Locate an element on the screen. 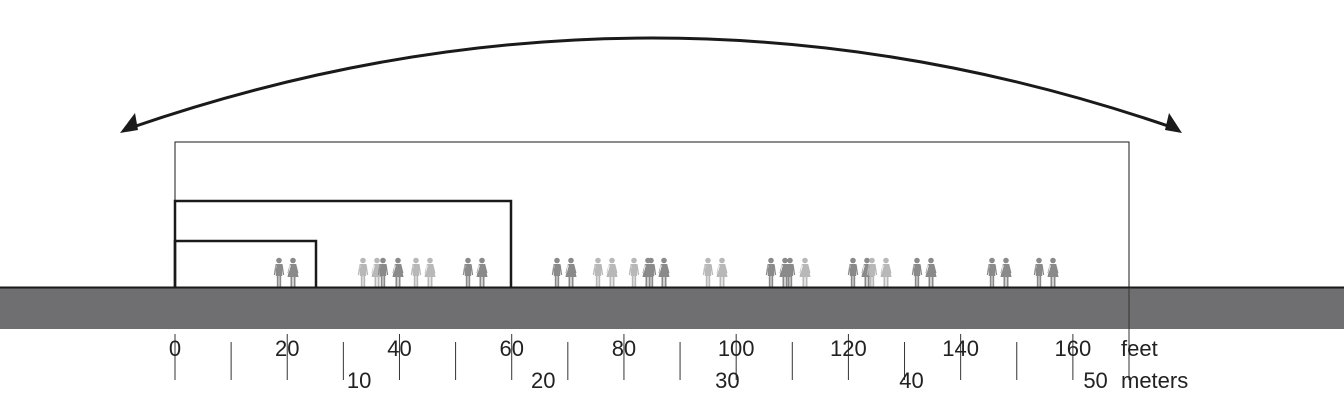 This screenshot has width=1344, height=404. feet-tick-label: 140 is located at coordinates (960, 348).